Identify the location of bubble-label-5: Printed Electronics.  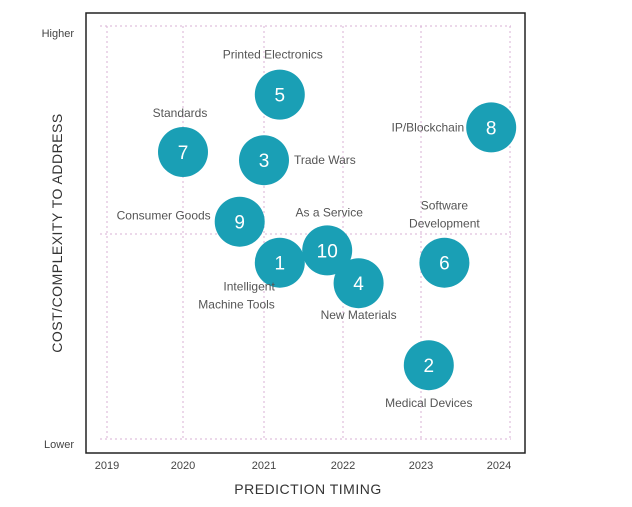
(273, 55).